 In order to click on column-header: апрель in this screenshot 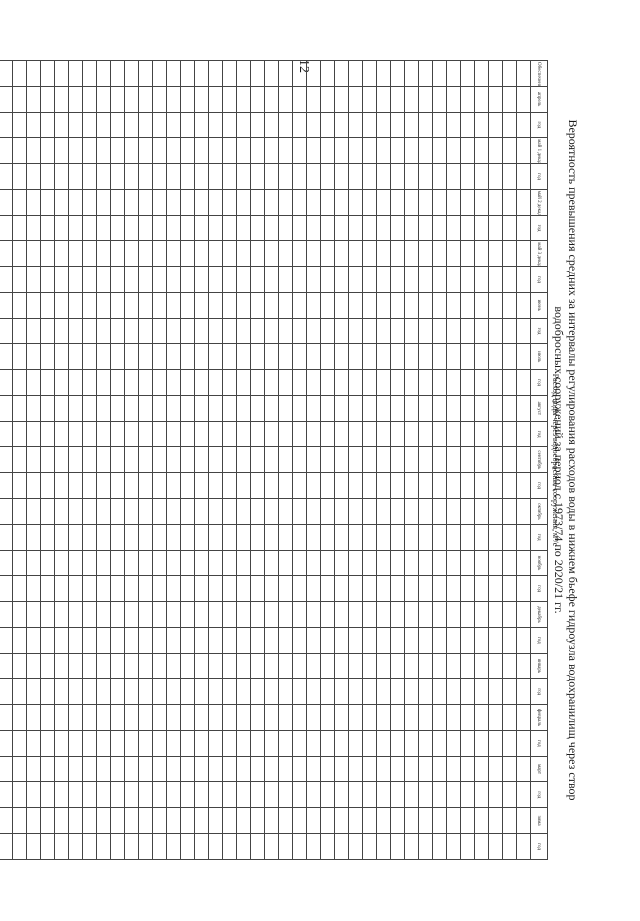, I will do `click(539, 99)`.